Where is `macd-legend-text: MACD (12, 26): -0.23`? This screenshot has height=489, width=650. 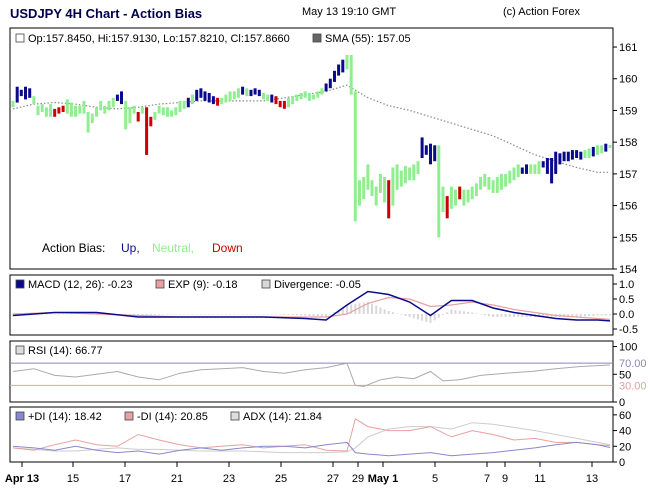 macd-legend-text: MACD (12, 26): -0.23 is located at coordinates (80, 285).